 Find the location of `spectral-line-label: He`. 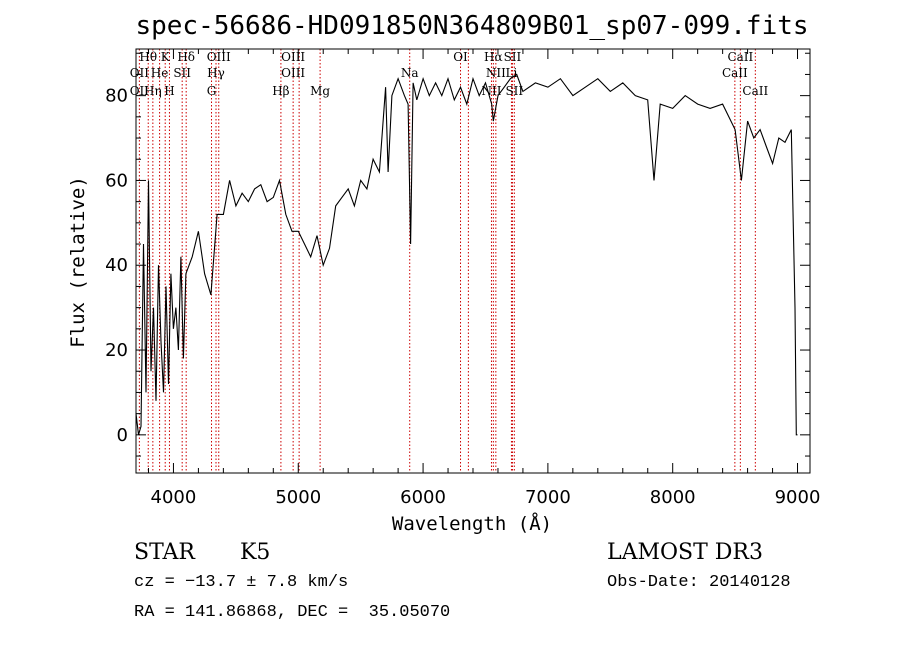

spectral-line-label: He is located at coordinates (160, 73).